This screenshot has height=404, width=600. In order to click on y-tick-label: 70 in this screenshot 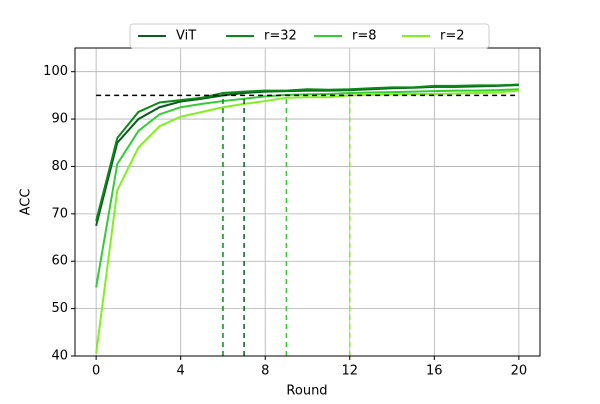, I will do `click(59, 213)`.